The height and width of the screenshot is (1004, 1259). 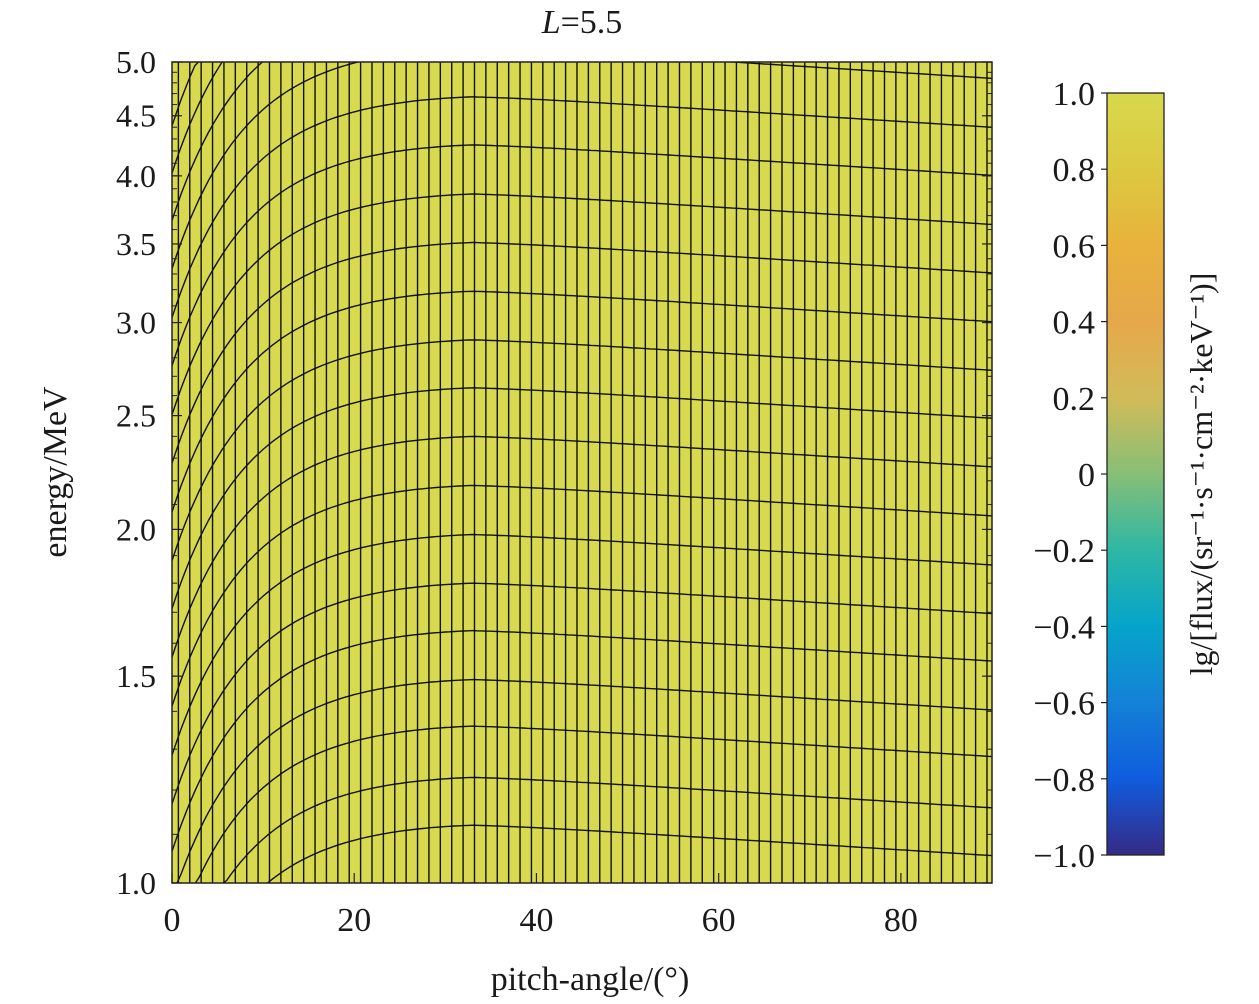 What do you see at coordinates (136, 244) in the screenshot?
I see `y-tick-label: 3.5` at bounding box center [136, 244].